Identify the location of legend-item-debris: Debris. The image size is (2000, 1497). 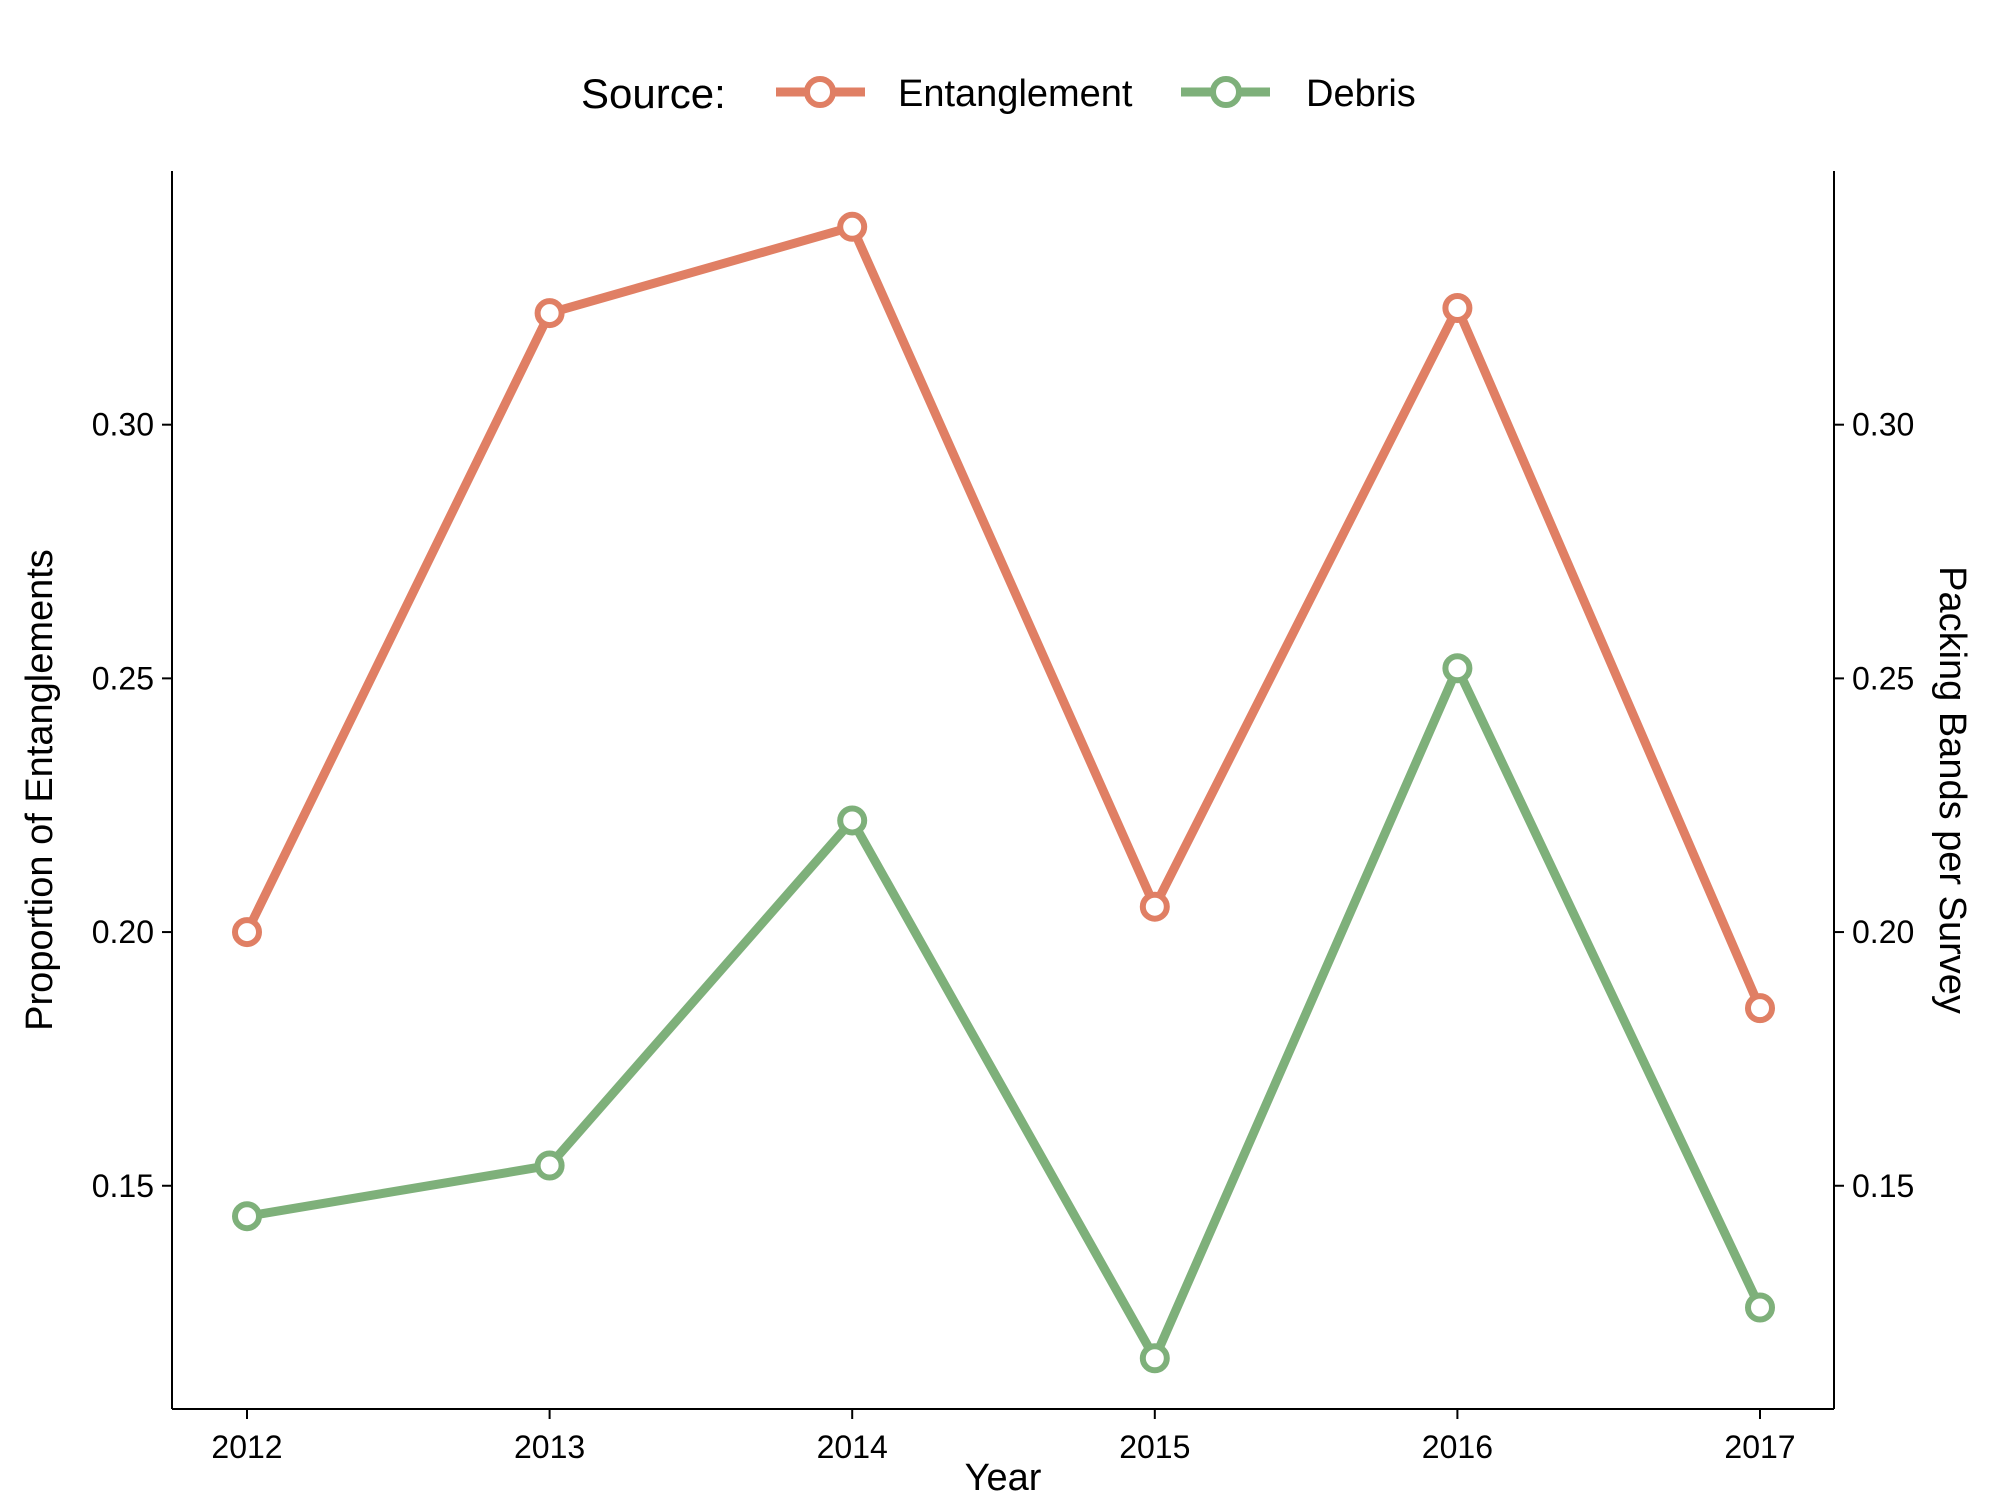
(1298, 94).